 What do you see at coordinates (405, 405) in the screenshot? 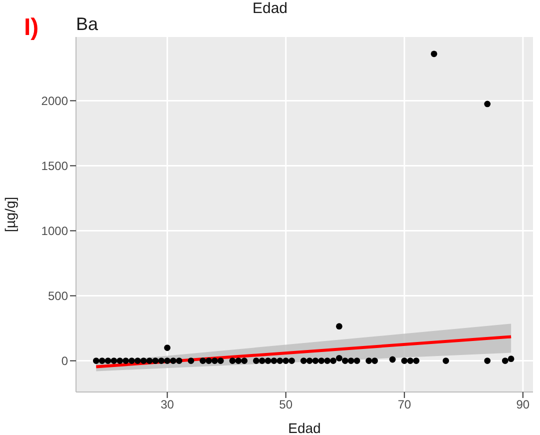
I see `x-tick-label: 70` at bounding box center [405, 405].